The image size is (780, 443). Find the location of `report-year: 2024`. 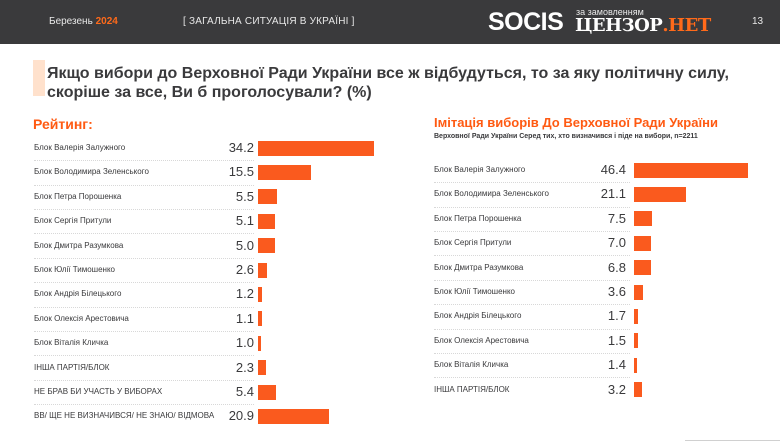

report-year: 2024 is located at coordinates (106, 21).